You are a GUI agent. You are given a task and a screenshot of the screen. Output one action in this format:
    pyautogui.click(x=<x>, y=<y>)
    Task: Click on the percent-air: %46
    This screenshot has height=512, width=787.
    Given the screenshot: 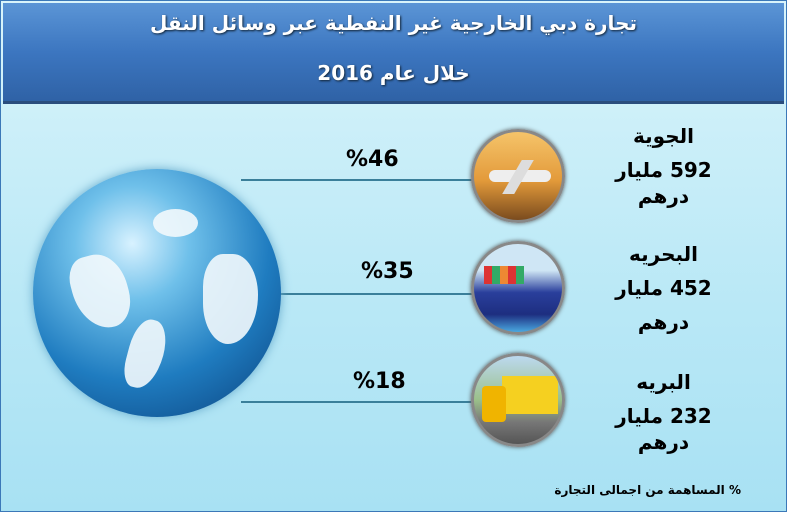 What is the action you would take?
    pyautogui.click(x=372, y=159)
    